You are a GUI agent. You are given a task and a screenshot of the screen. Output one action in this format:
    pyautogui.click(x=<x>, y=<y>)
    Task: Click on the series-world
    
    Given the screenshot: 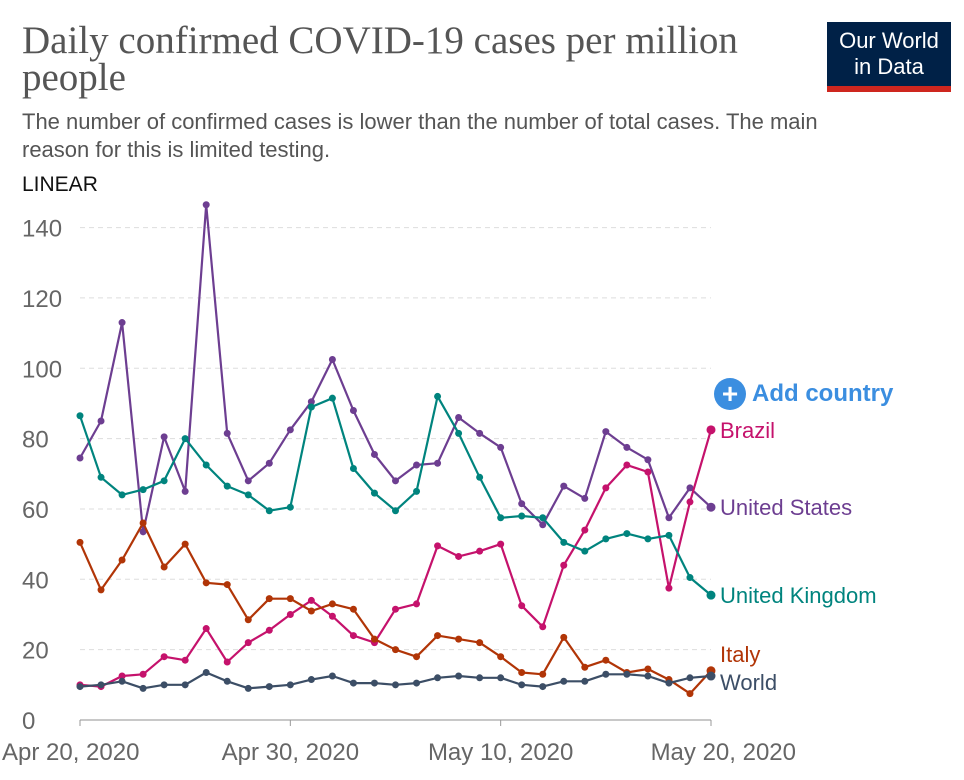 What is the action you would take?
    pyautogui.click(x=396, y=680)
    